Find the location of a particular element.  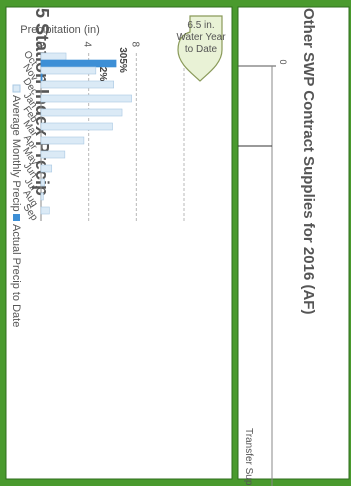

y-tick-label: 0 is located at coordinates (39, 44).